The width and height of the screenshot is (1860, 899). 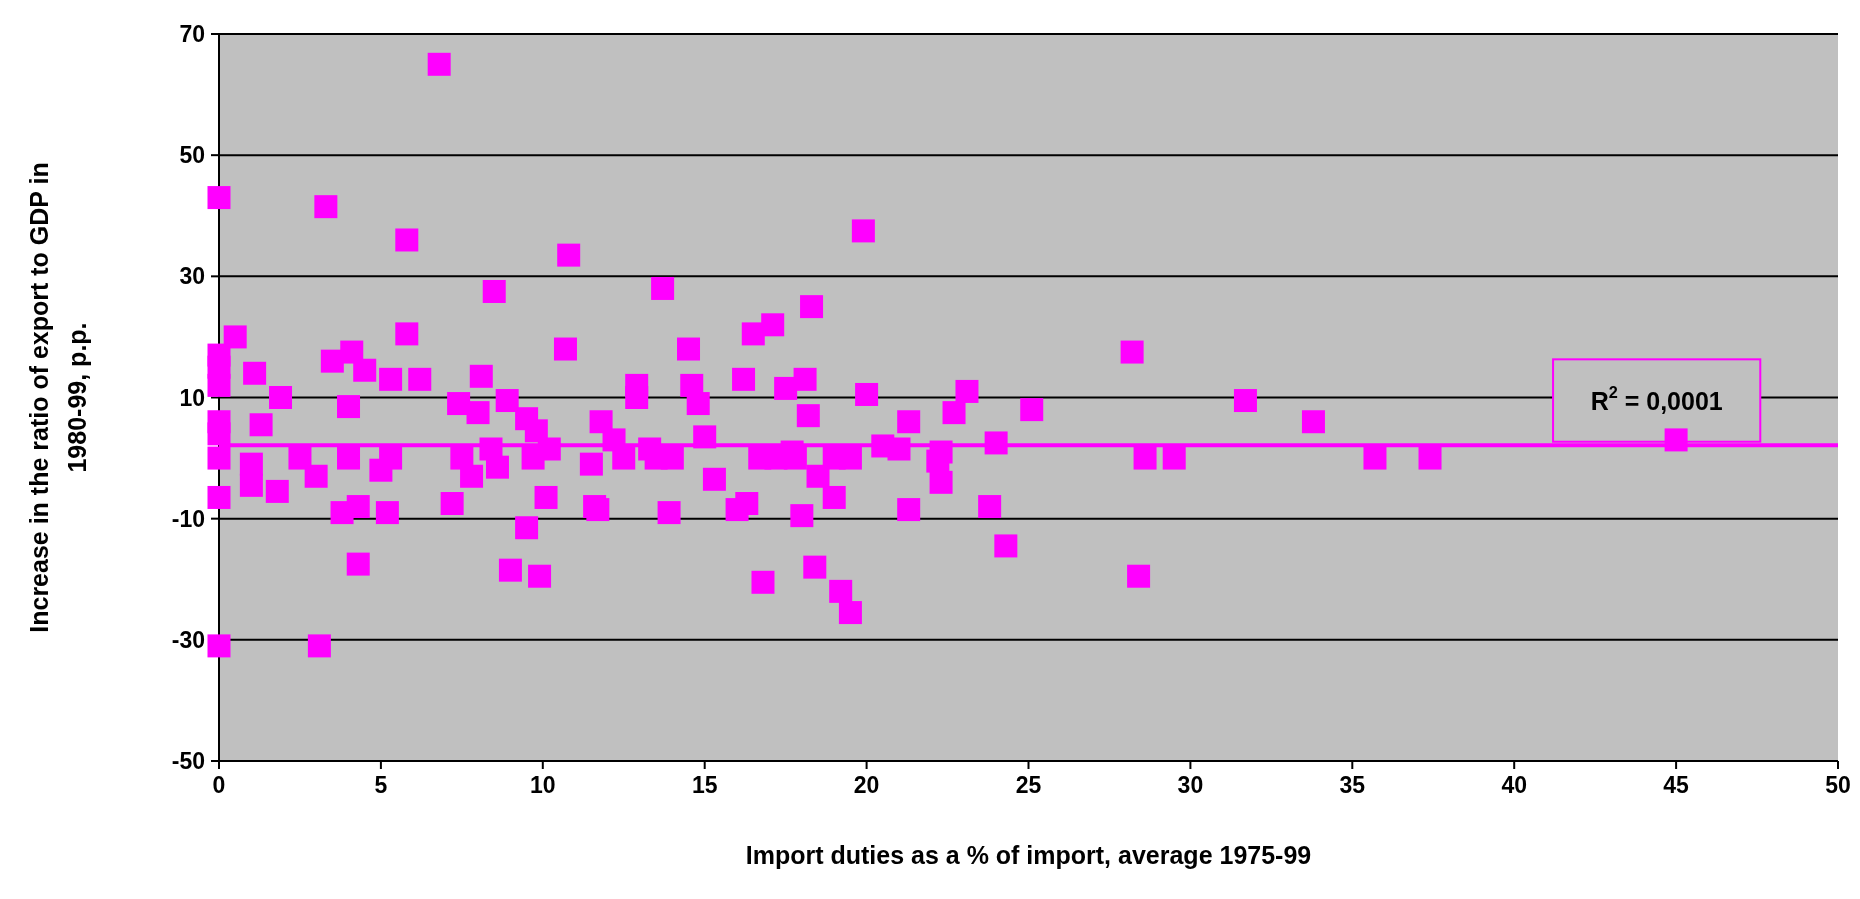 What do you see at coordinates (1028, 855) in the screenshot?
I see `x-axis-title: Import duties as a % of import, average 1975-99` at bounding box center [1028, 855].